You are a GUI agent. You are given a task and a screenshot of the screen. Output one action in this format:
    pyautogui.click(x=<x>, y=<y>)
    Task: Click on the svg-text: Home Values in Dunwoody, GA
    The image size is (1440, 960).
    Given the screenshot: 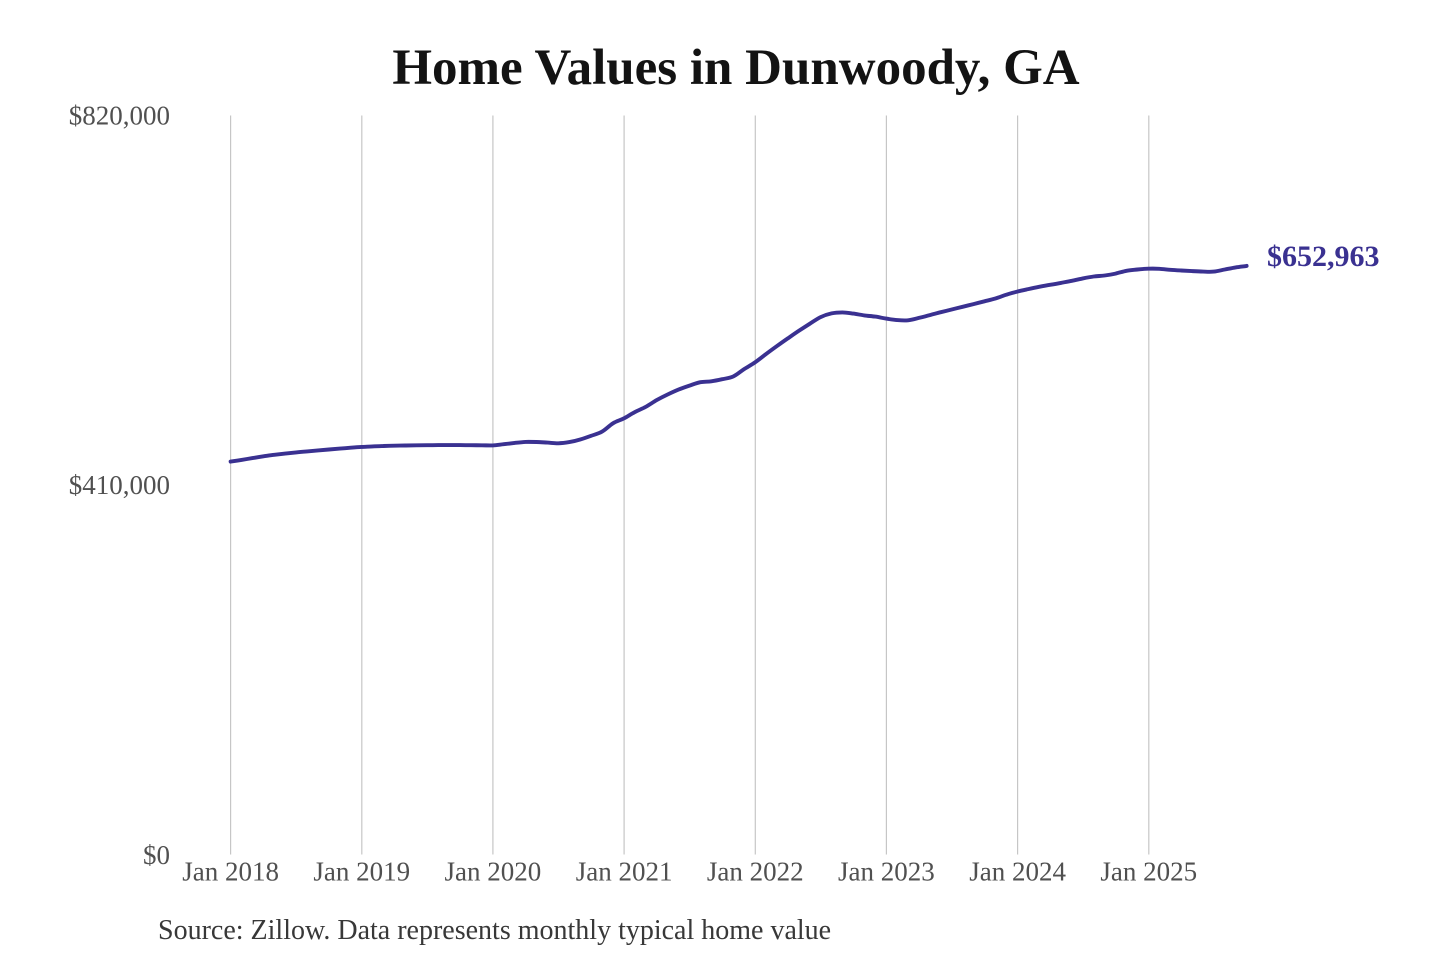 What is the action you would take?
    pyautogui.click(x=735, y=68)
    